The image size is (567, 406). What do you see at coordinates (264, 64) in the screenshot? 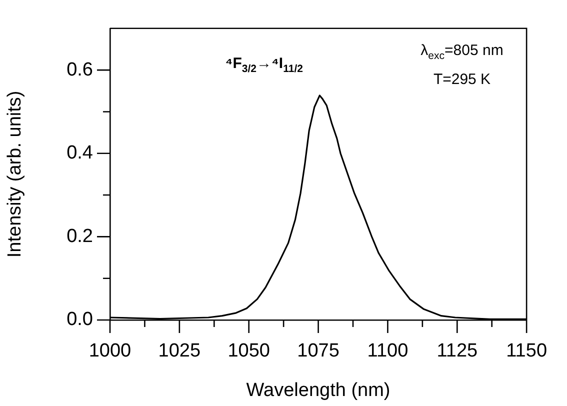
I see `annotation: ⁴F$_{3/2}$→⁴I$_{11/2}$` at bounding box center [264, 64].